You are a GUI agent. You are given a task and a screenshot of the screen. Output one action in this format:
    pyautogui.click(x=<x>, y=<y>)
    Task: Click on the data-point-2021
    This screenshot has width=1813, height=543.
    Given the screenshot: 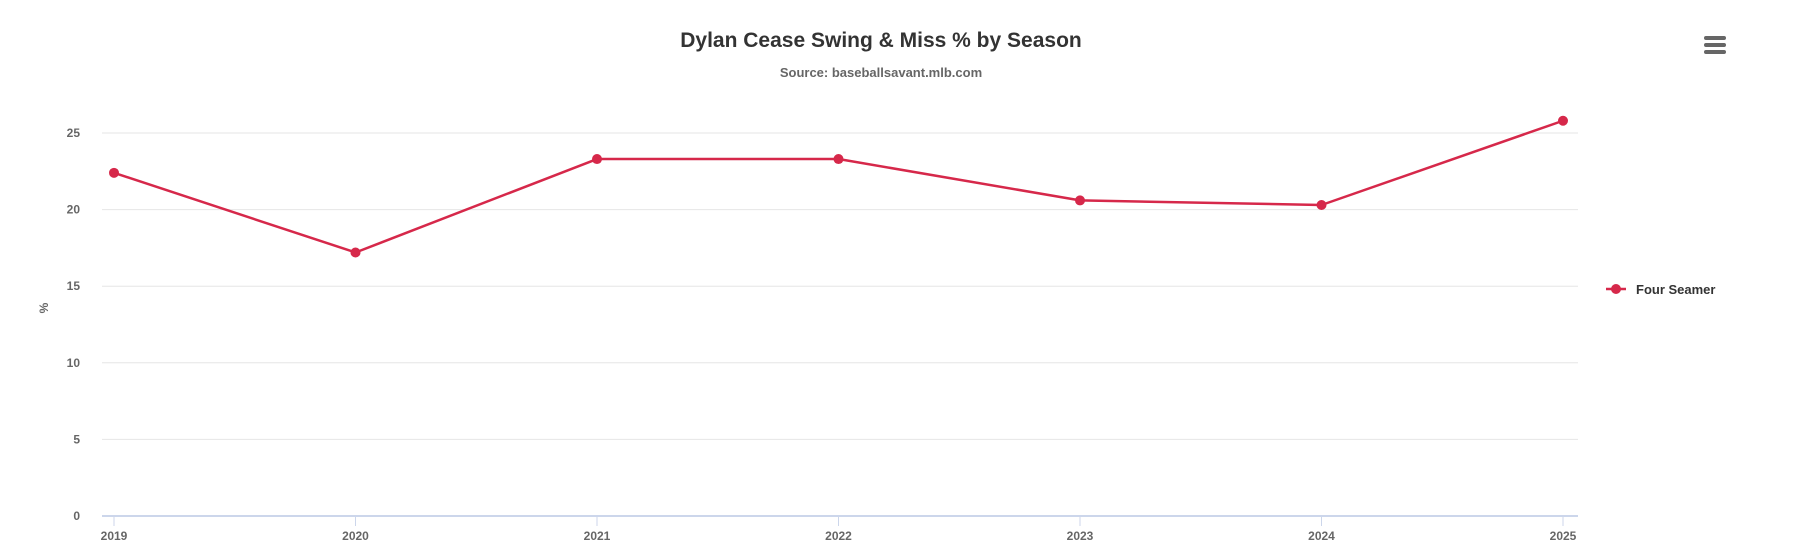 What is the action you would take?
    pyautogui.click(x=597, y=159)
    